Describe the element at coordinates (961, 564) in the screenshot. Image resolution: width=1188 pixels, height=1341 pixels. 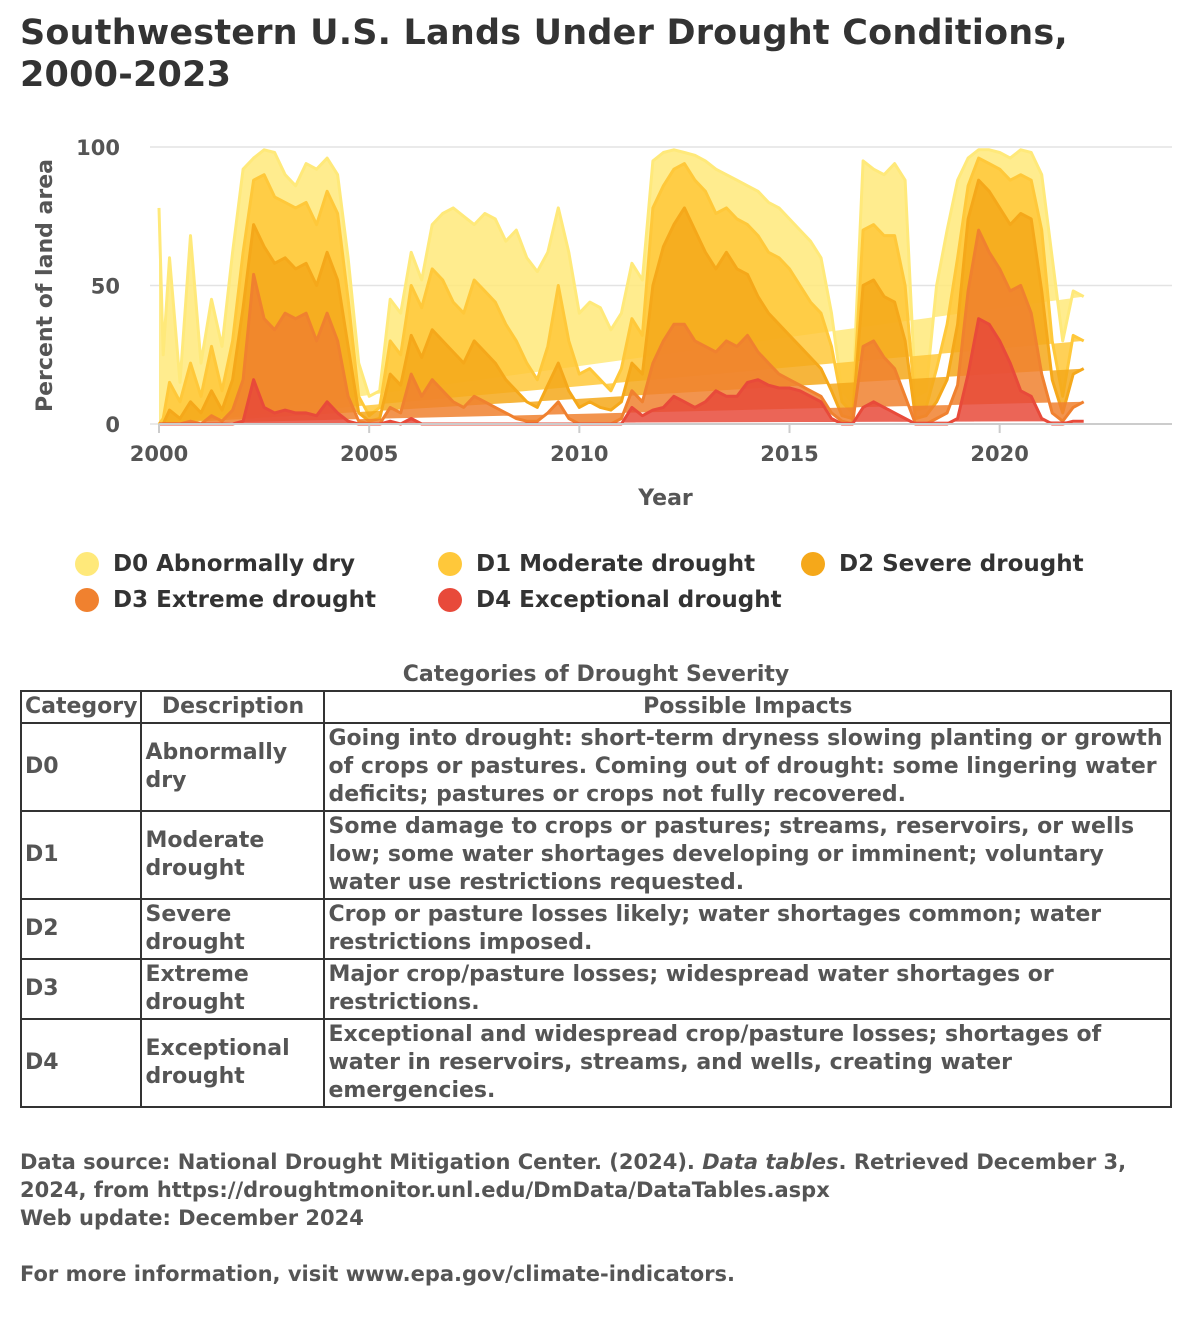
I see `legend-label-d2: D2 Severe drought` at that location.